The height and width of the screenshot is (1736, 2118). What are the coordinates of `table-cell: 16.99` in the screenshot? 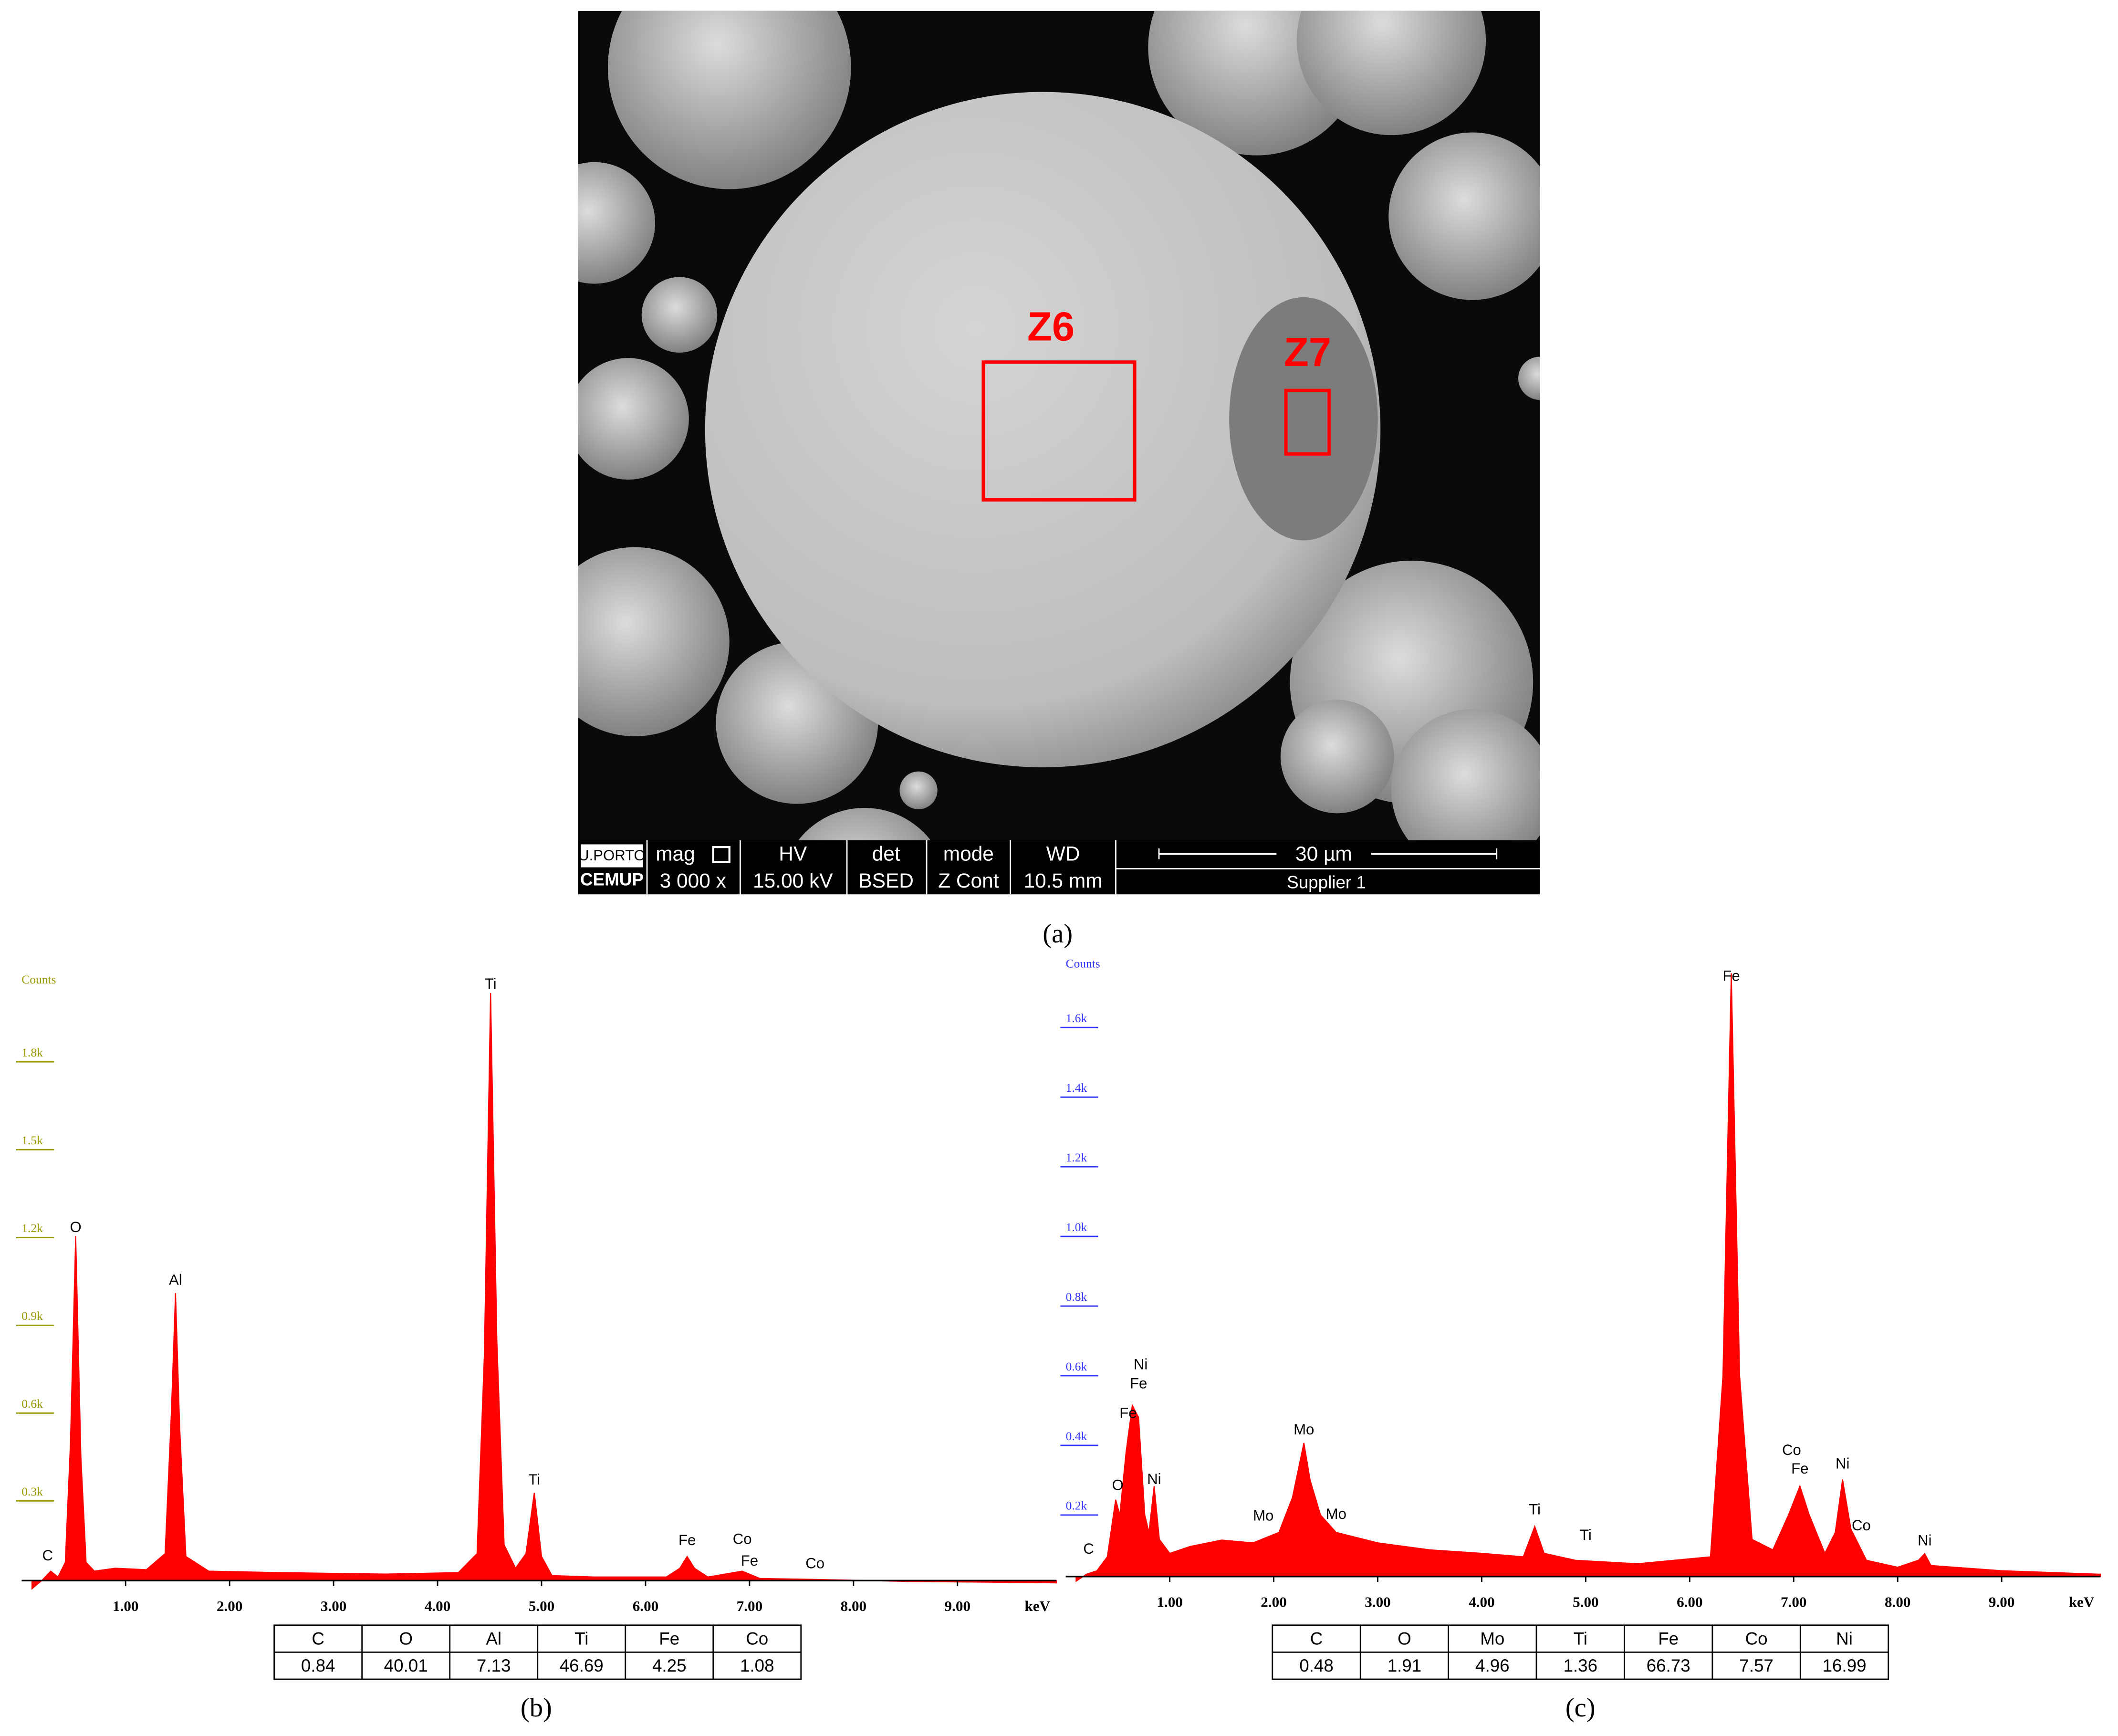 It's located at (1844, 1665).